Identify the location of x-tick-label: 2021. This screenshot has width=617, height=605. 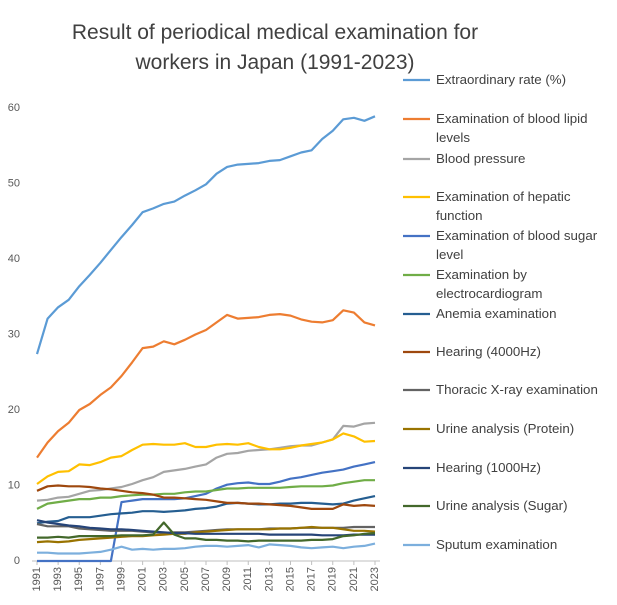
(354, 579).